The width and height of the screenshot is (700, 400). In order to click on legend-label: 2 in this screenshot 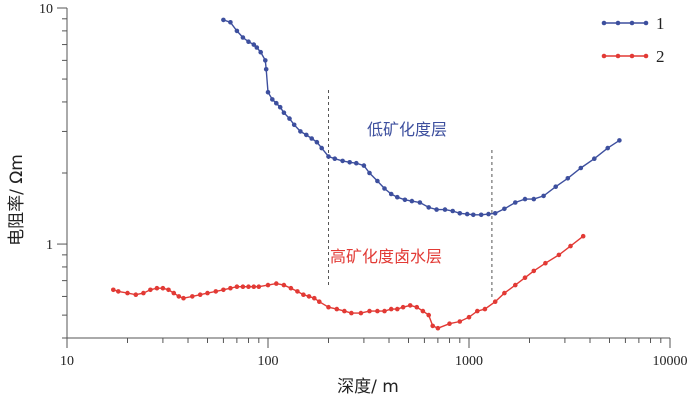, I will do `click(660, 56)`.